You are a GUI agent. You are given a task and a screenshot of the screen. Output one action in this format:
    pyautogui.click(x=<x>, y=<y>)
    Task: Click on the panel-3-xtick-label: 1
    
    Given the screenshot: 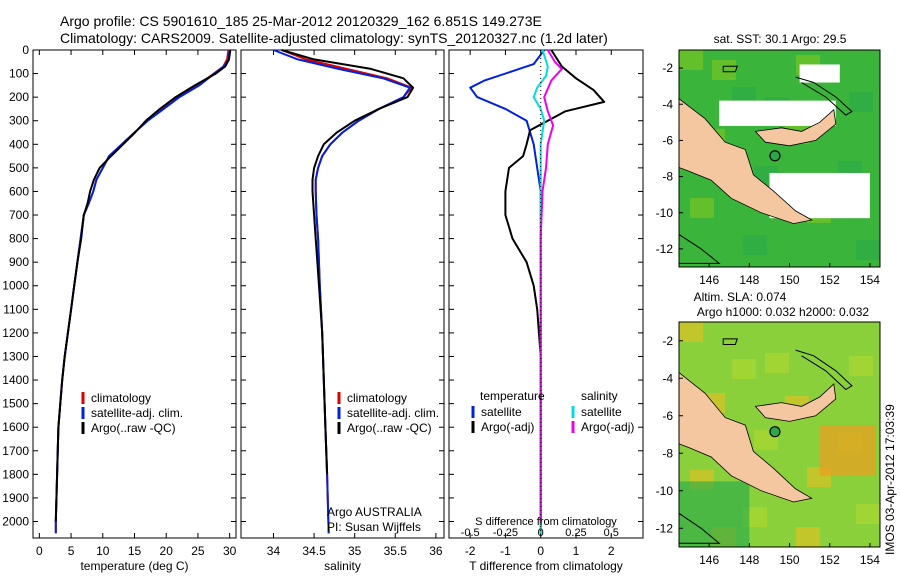 What is the action you would take?
    pyautogui.click(x=576, y=551)
    